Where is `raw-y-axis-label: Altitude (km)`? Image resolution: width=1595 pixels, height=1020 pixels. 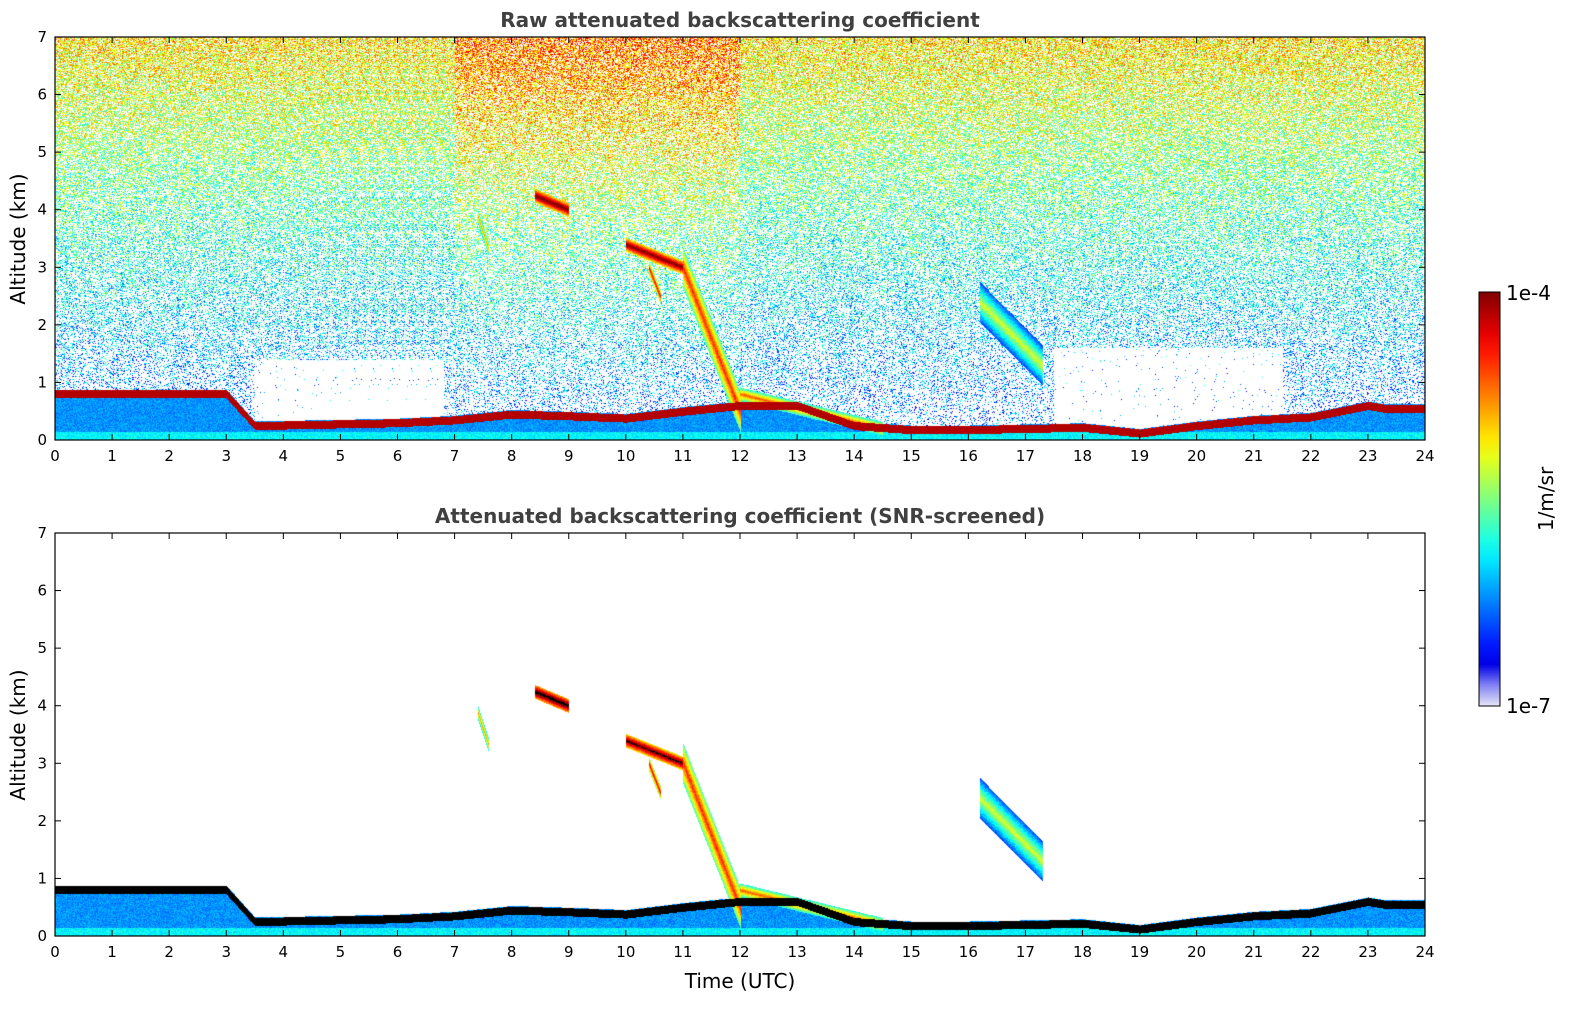 raw-y-axis-label: Altitude (km) is located at coordinates (18, 238).